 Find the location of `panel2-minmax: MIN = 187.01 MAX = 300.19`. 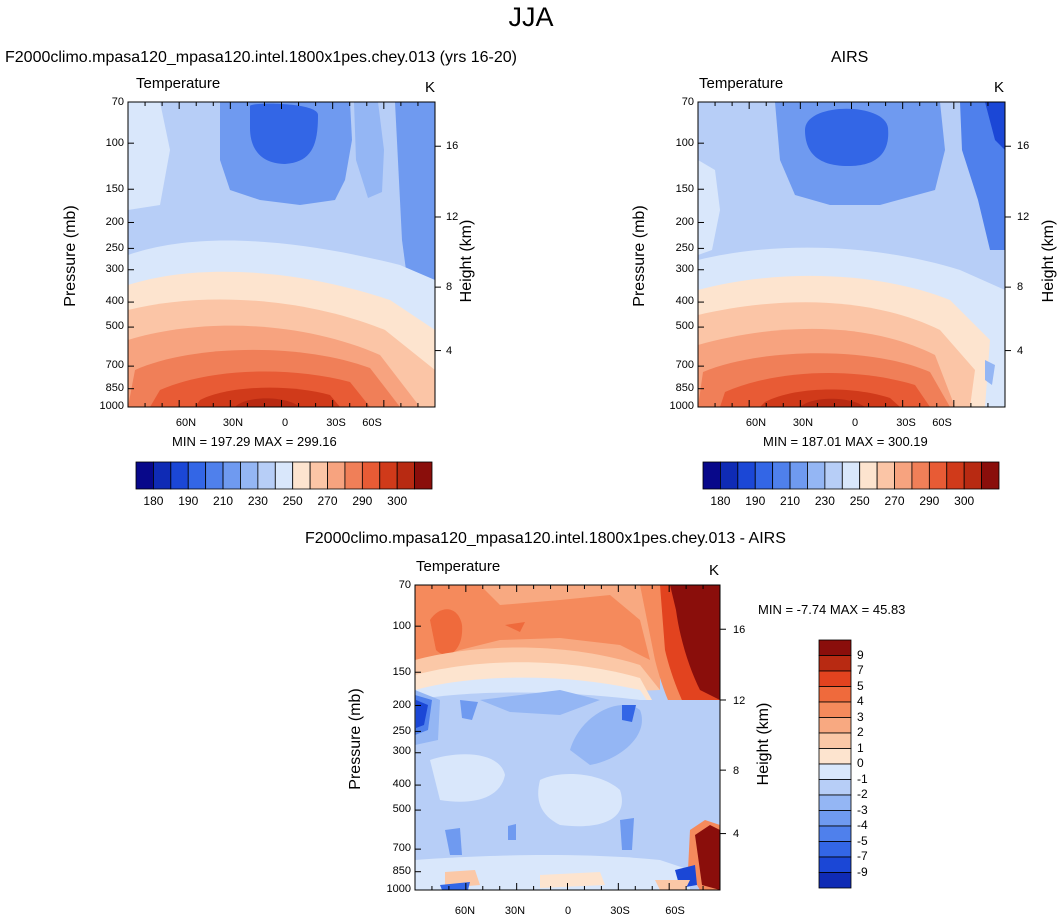

panel2-minmax: MIN = 187.01 MAX = 300.19 is located at coordinates (845, 441).